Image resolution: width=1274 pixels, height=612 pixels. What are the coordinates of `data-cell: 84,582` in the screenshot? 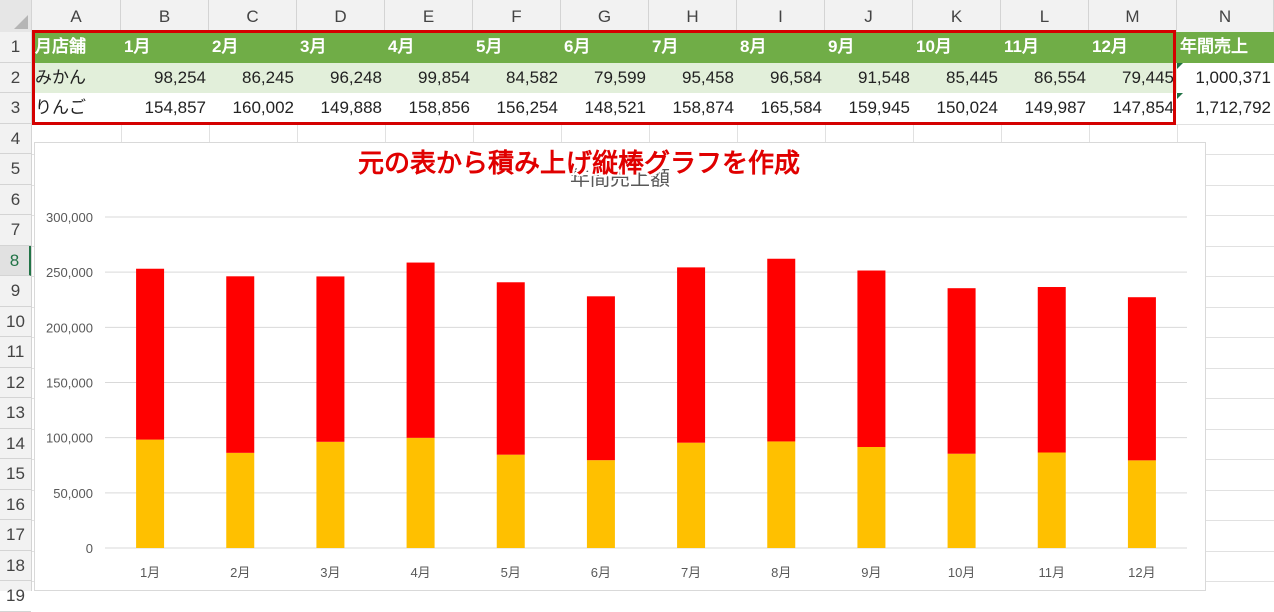 It's located at (517, 77).